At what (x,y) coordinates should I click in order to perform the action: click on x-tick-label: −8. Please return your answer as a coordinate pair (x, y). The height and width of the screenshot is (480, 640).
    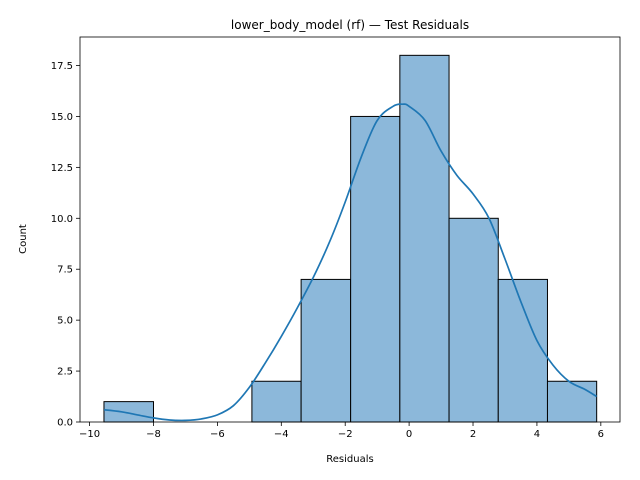
    Looking at the image, I should click on (153, 434).